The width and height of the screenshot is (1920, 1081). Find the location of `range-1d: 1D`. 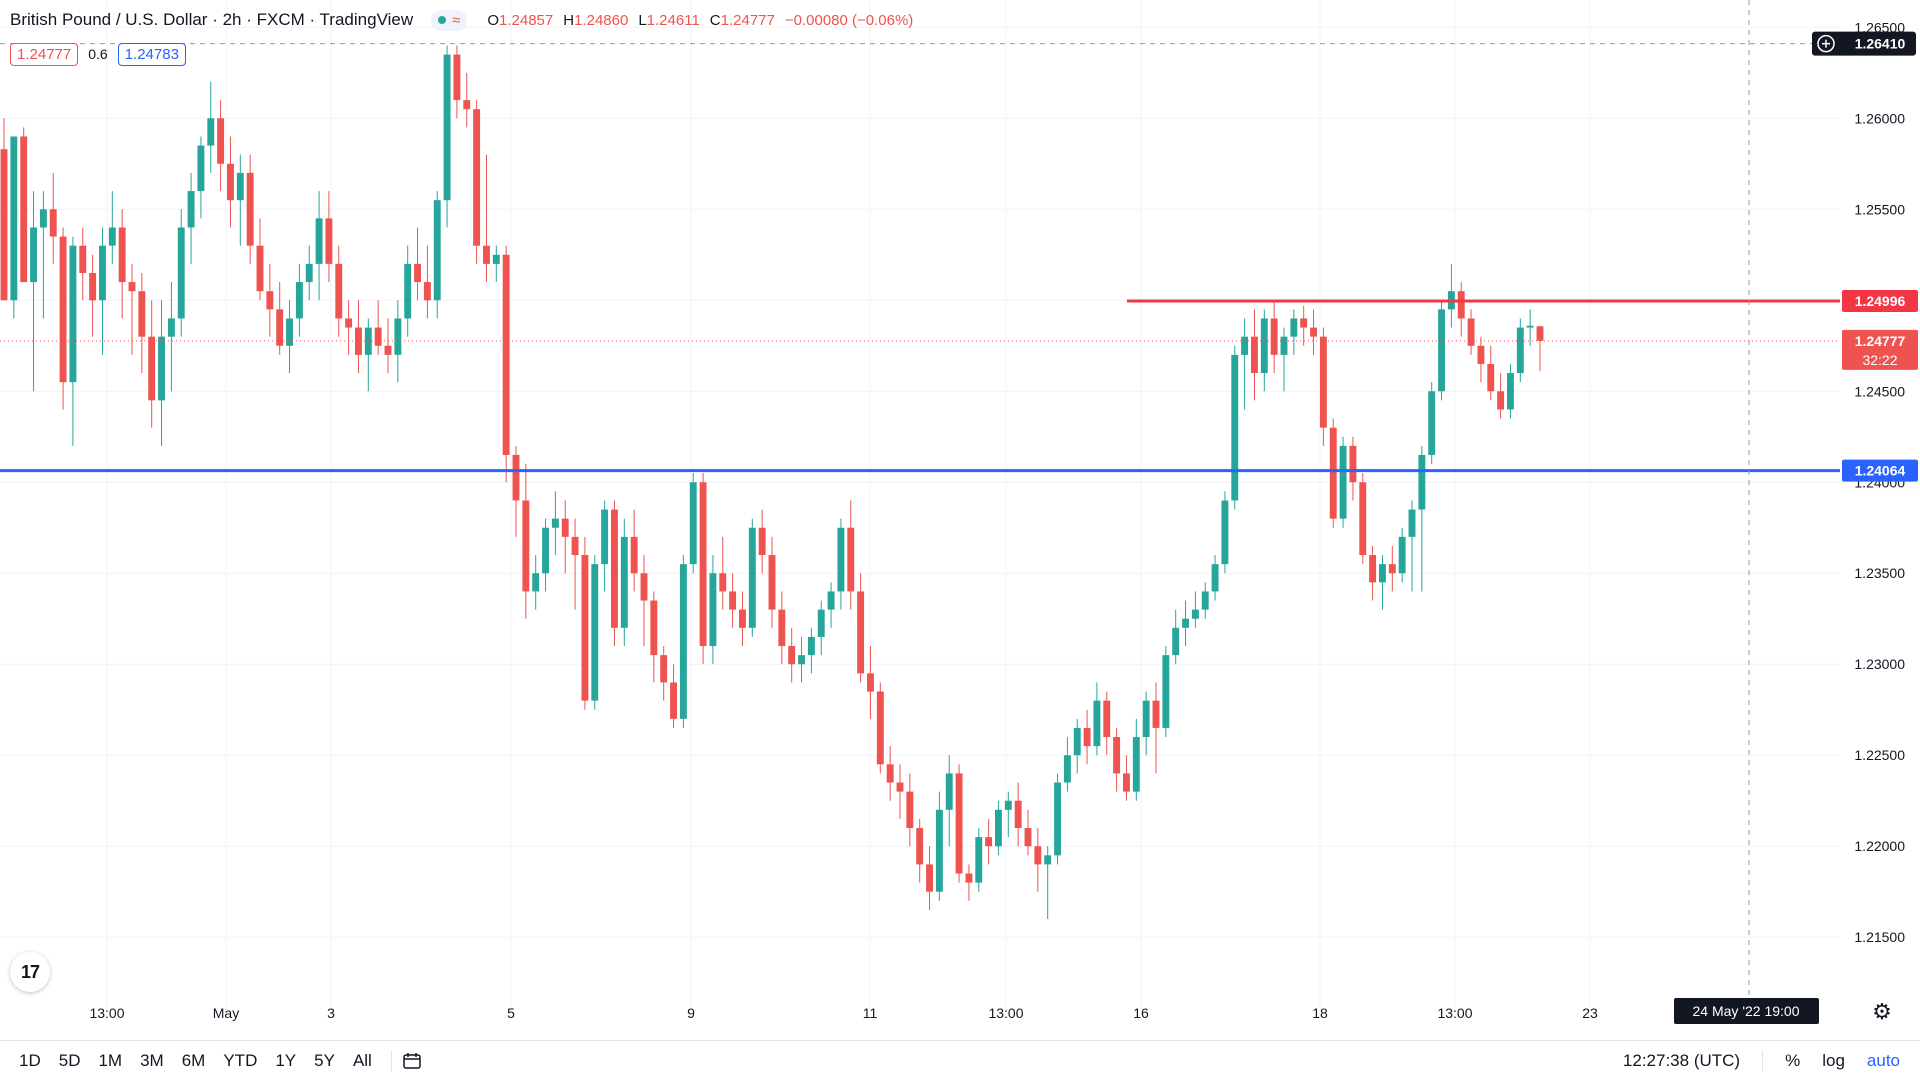

range-1d: 1D is located at coordinates (30, 1060).